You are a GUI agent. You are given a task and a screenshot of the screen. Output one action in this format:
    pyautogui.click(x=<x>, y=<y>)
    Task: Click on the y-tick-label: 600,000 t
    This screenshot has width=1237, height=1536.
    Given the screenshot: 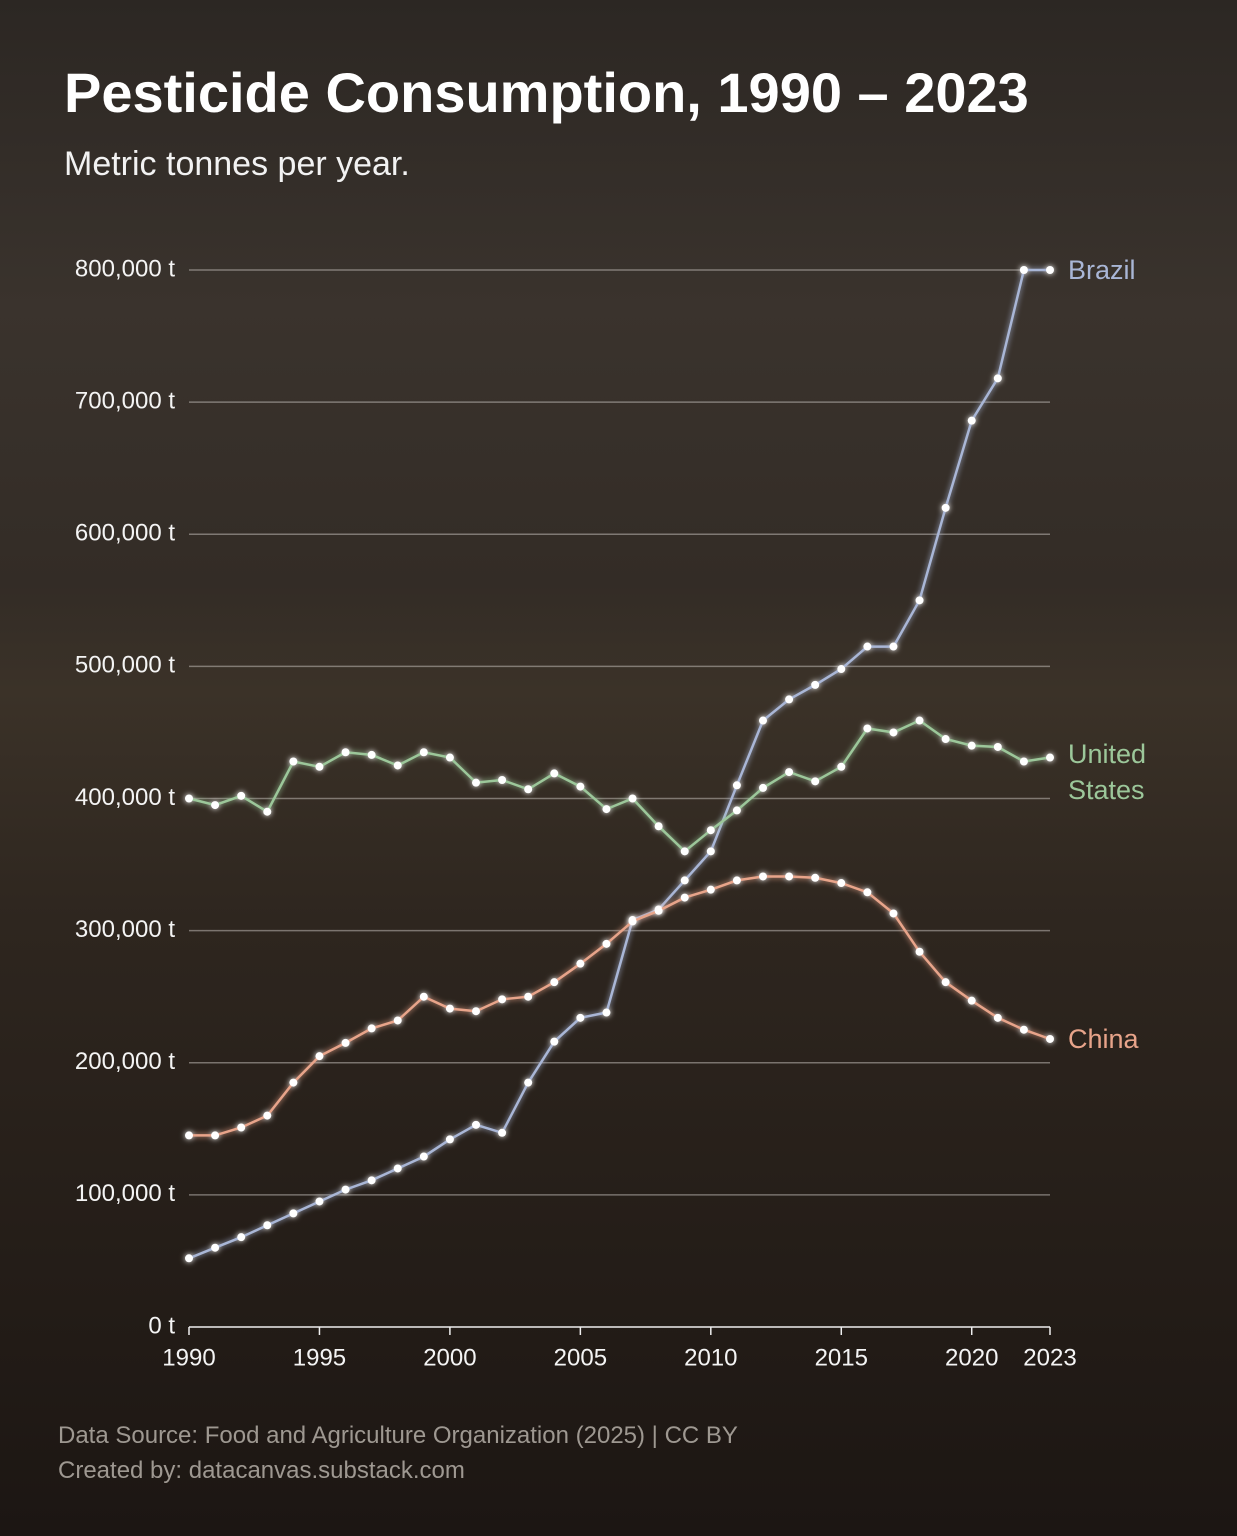 What is the action you would take?
    pyautogui.click(x=125, y=533)
    